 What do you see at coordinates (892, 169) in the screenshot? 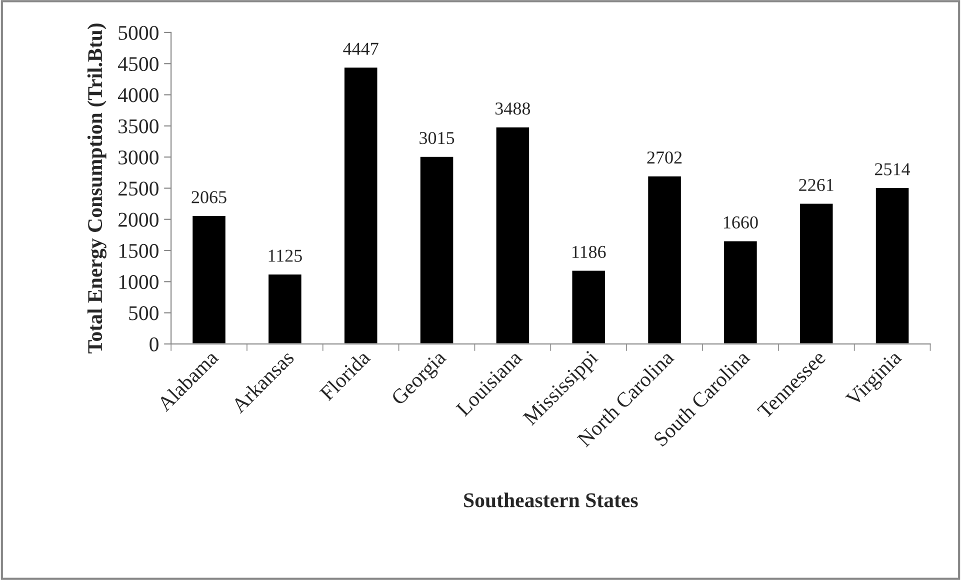
I see `data-label: 2514` at bounding box center [892, 169].